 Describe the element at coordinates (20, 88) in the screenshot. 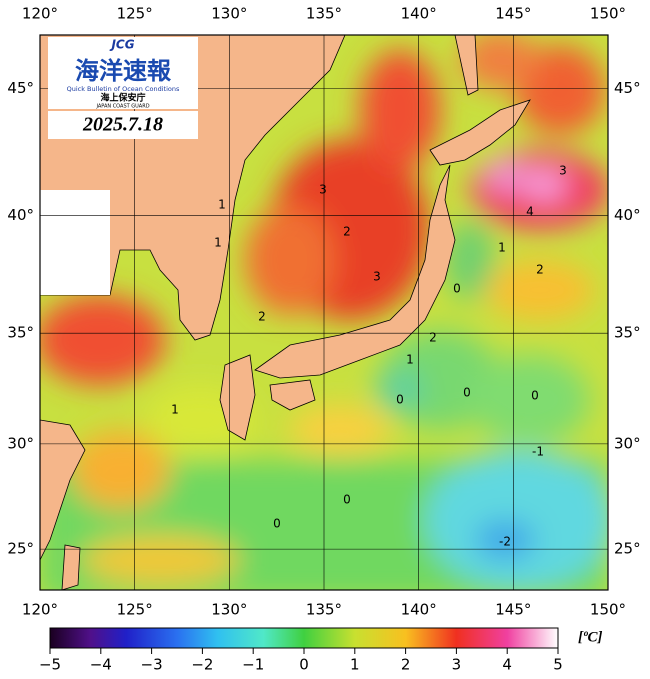

I see `y-tick-label-left: 45°` at that location.